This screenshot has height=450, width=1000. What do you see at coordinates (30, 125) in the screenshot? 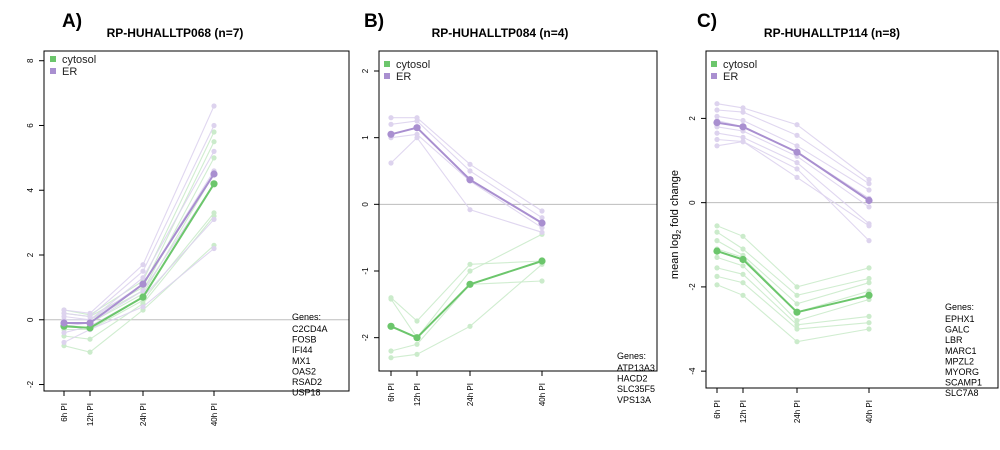
I see `y-tick-label: 6` at bounding box center [30, 125].